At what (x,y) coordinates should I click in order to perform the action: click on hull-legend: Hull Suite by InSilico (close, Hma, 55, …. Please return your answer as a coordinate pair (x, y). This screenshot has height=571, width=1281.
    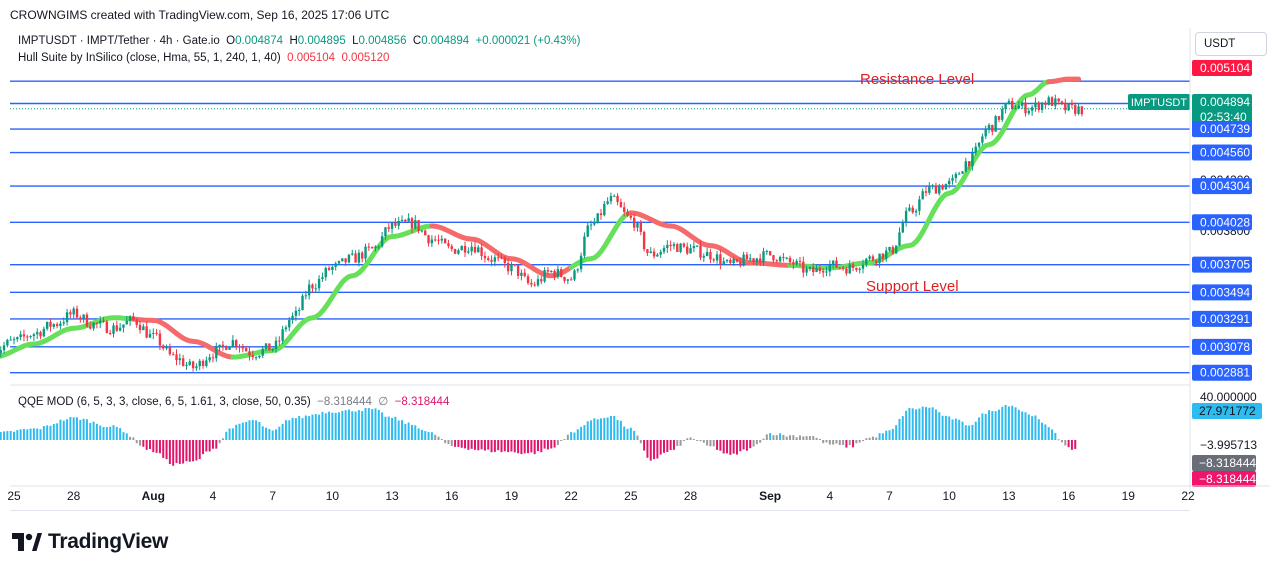
    Looking at the image, I should click on (203, 58).